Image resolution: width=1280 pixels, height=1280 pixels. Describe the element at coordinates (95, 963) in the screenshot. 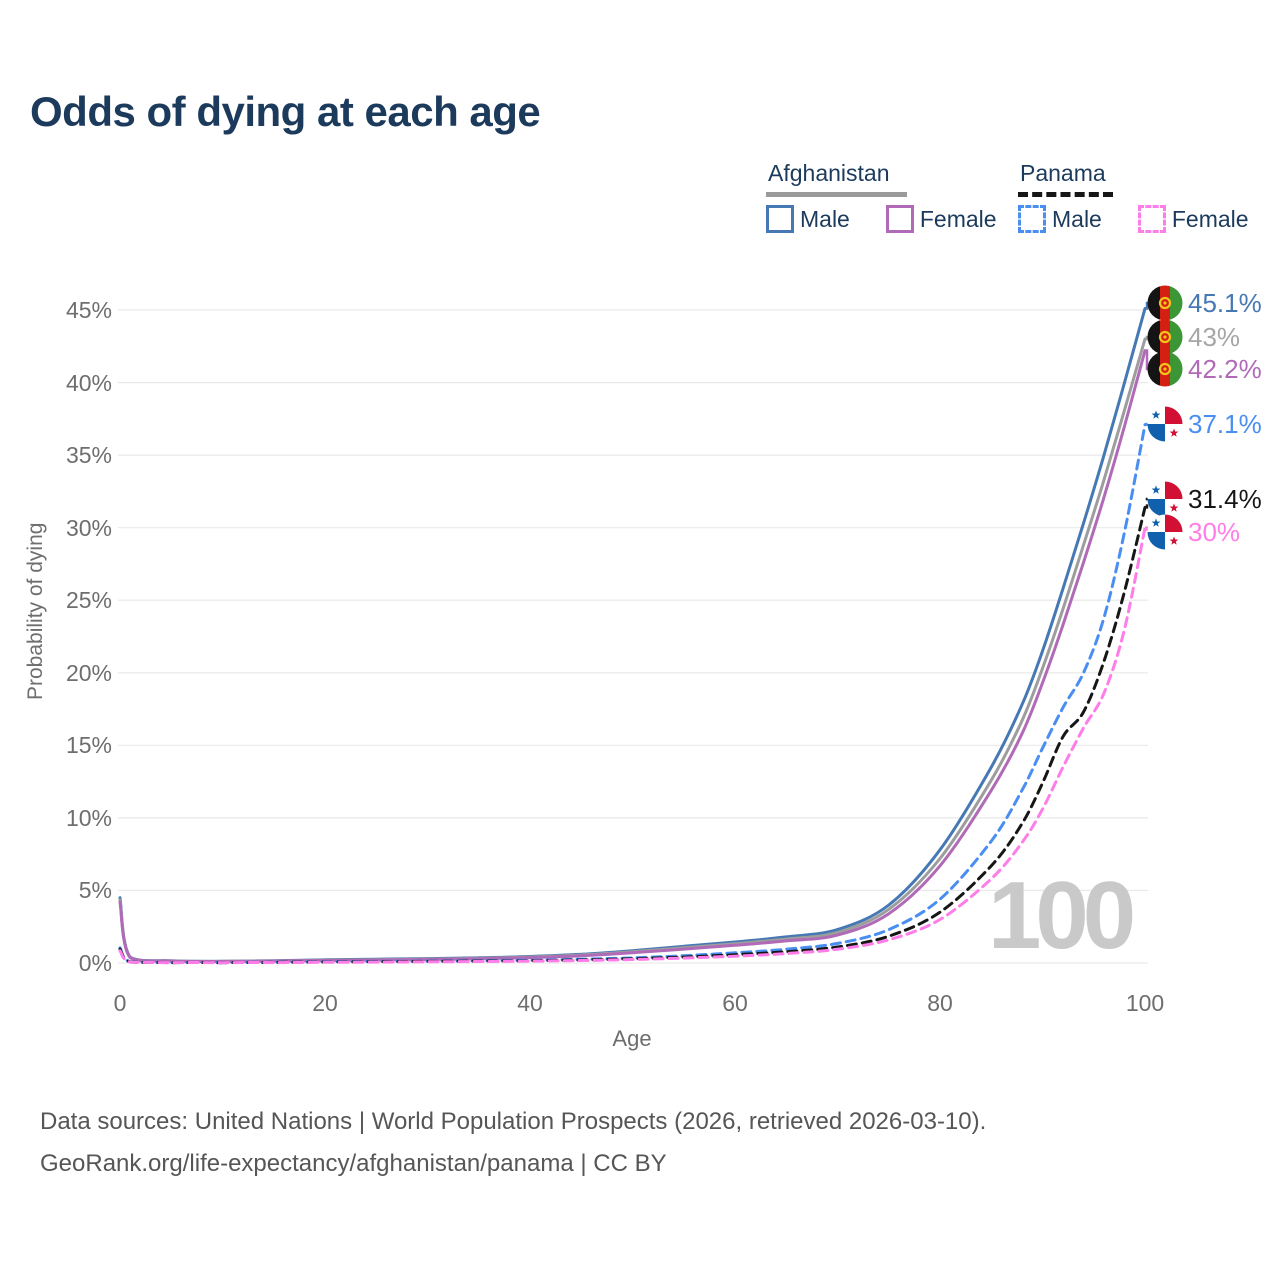

I see `y-tick-label: 0%` at that location.